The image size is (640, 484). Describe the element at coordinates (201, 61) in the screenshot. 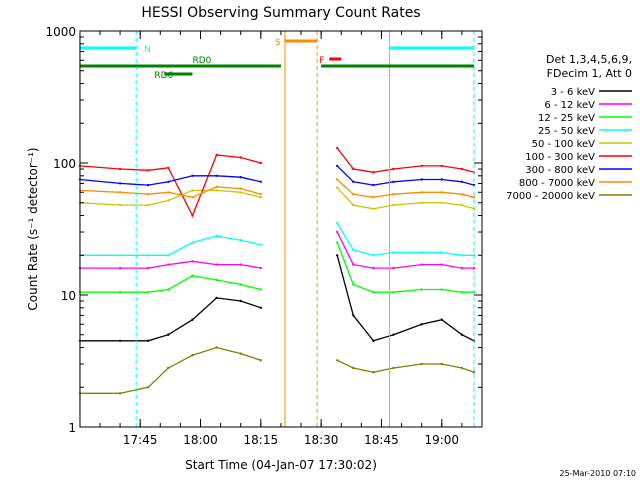

I see `annotation-rd0-label: RD0` at that location.